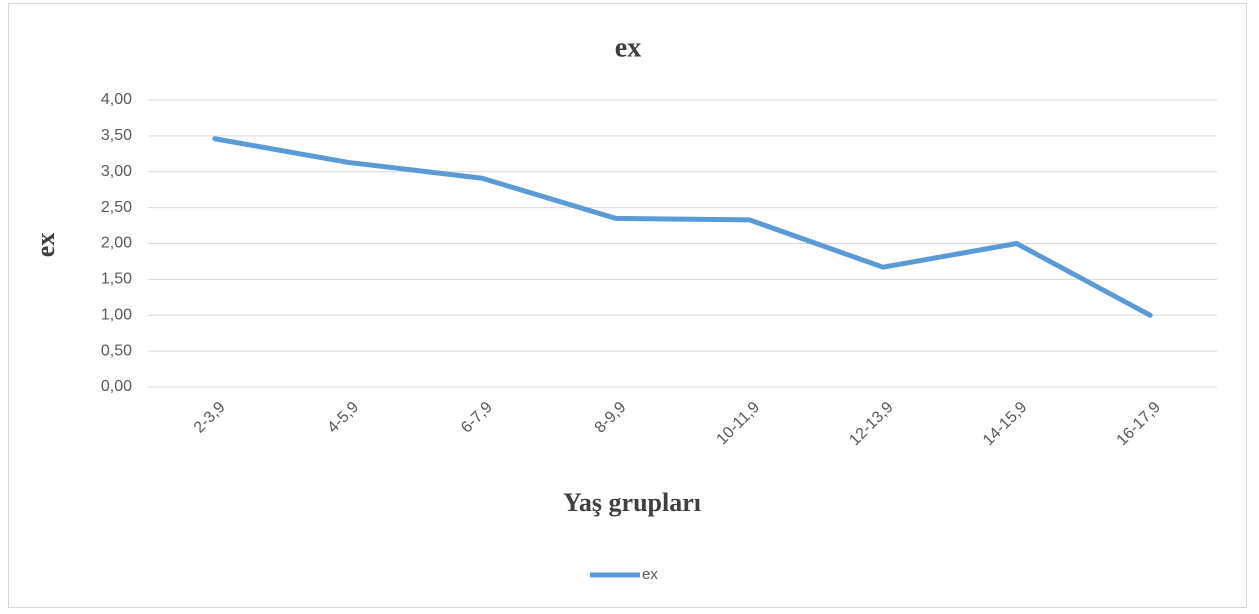 This screenshot has height=614, width=1259. I want to click on y-tick-label: 3,00, so click(116, 171).